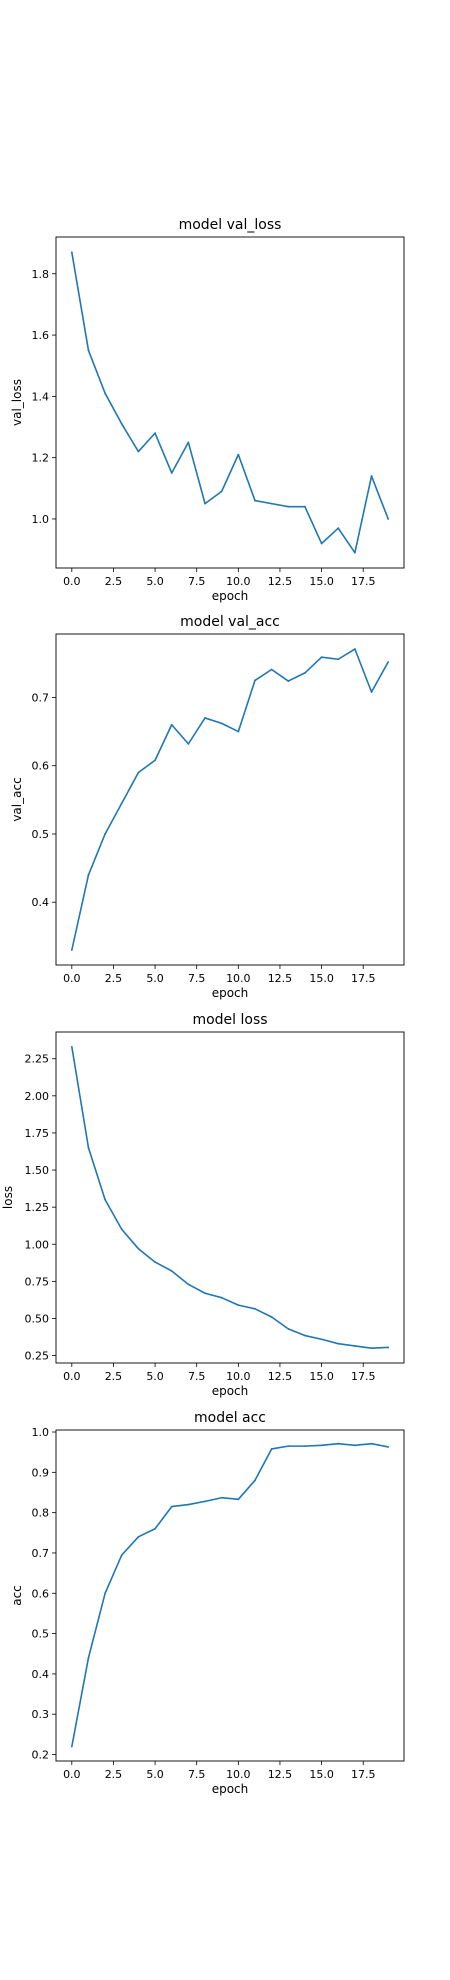 The height and width of the screenshot is (1980, 450). I want to click on y-tick-label: 1.2, so click(41, 458).